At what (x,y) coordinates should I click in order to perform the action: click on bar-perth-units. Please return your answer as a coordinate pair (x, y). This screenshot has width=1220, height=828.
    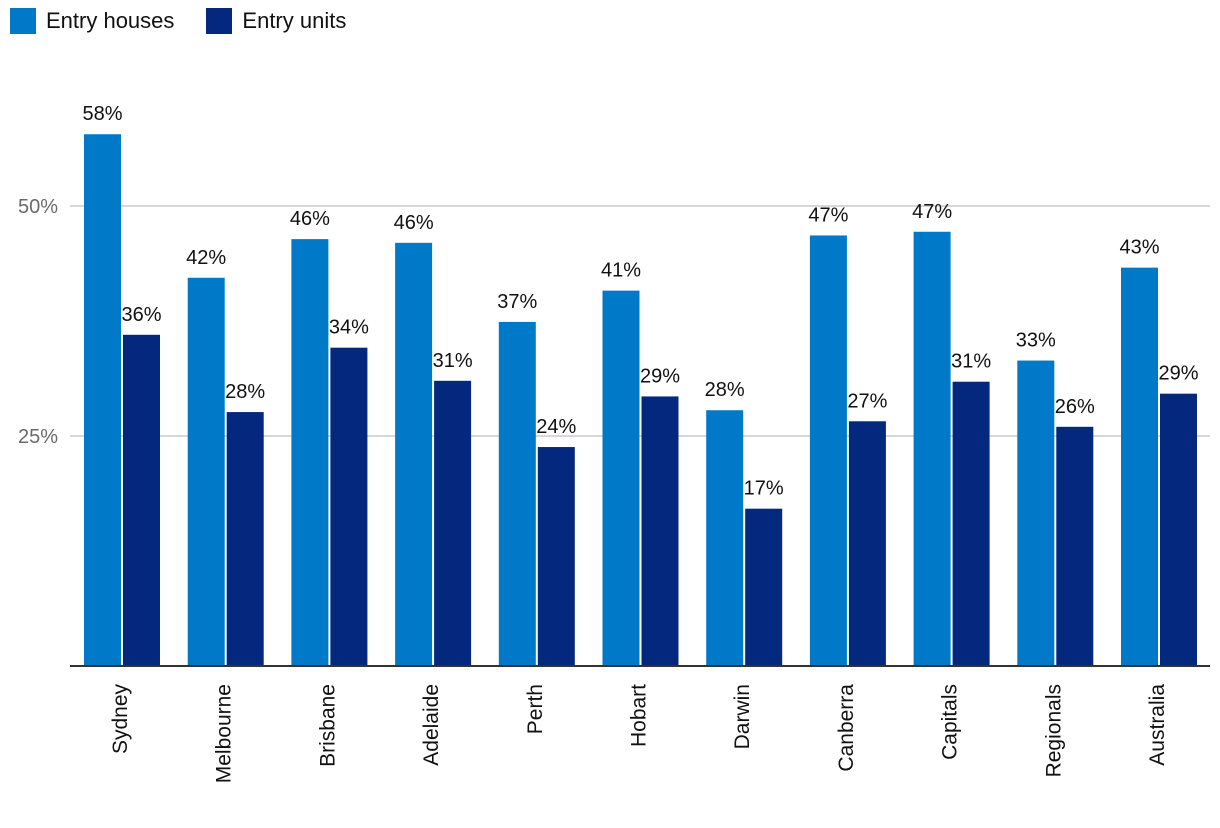
    Looking at the image, I should click on (556, 556).